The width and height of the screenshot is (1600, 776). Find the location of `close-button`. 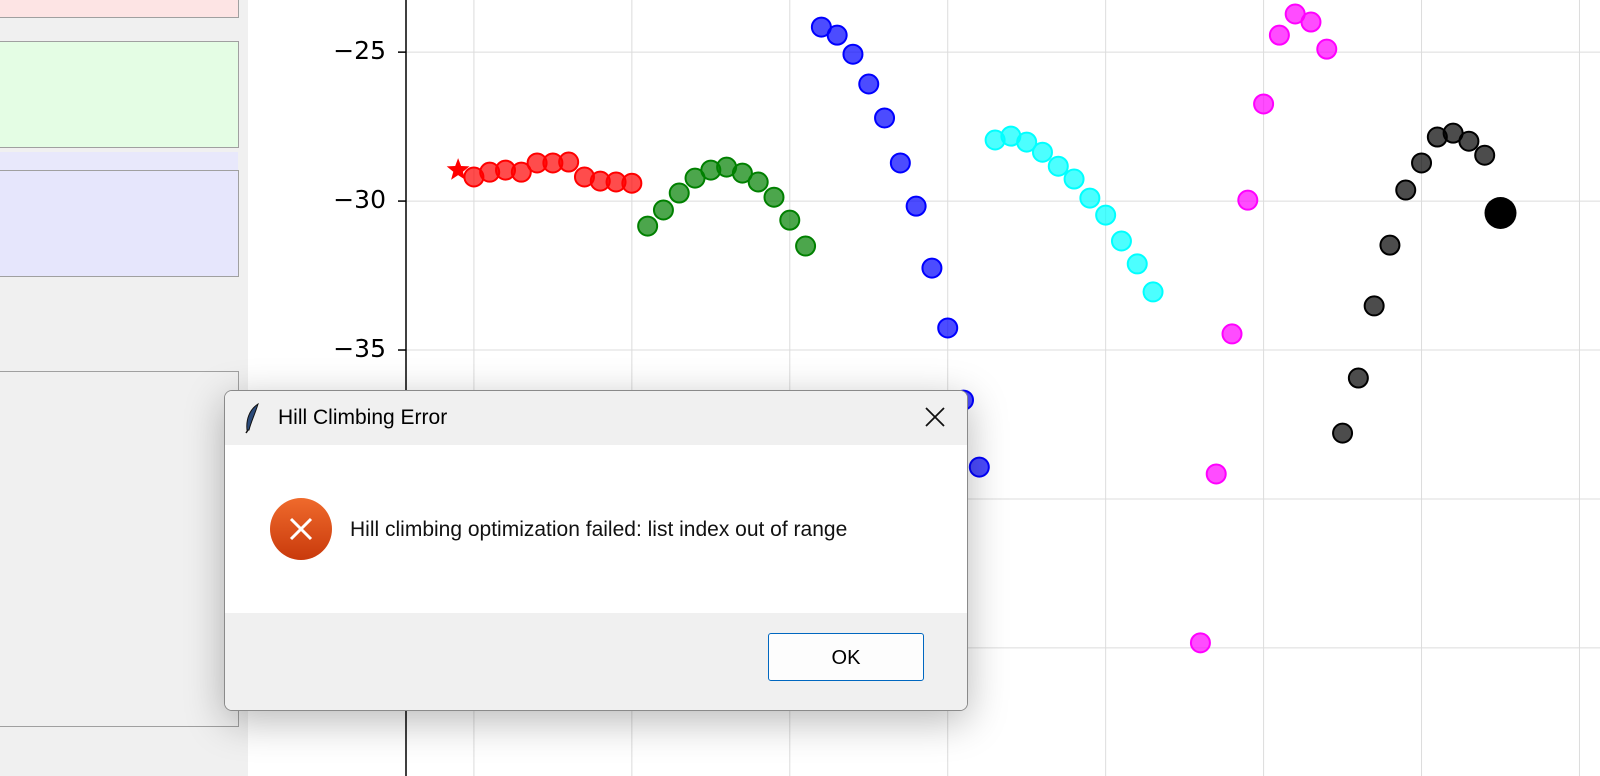

close-button is located at coordinates (935, 417).